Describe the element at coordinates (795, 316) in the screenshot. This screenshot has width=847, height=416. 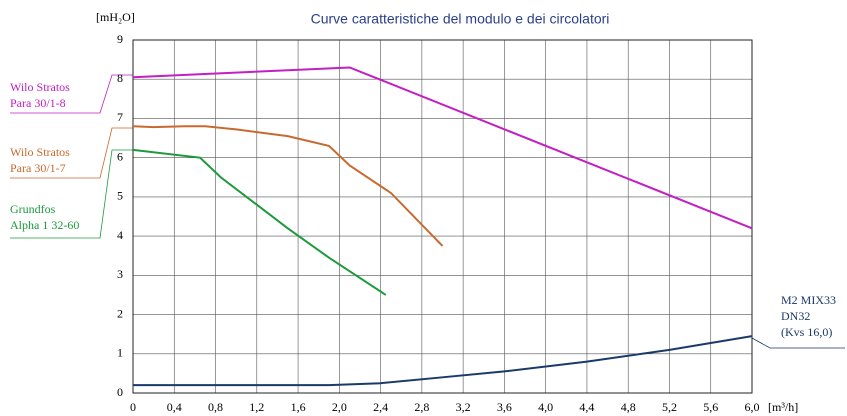
I see `legend-label: DN32` at that location.